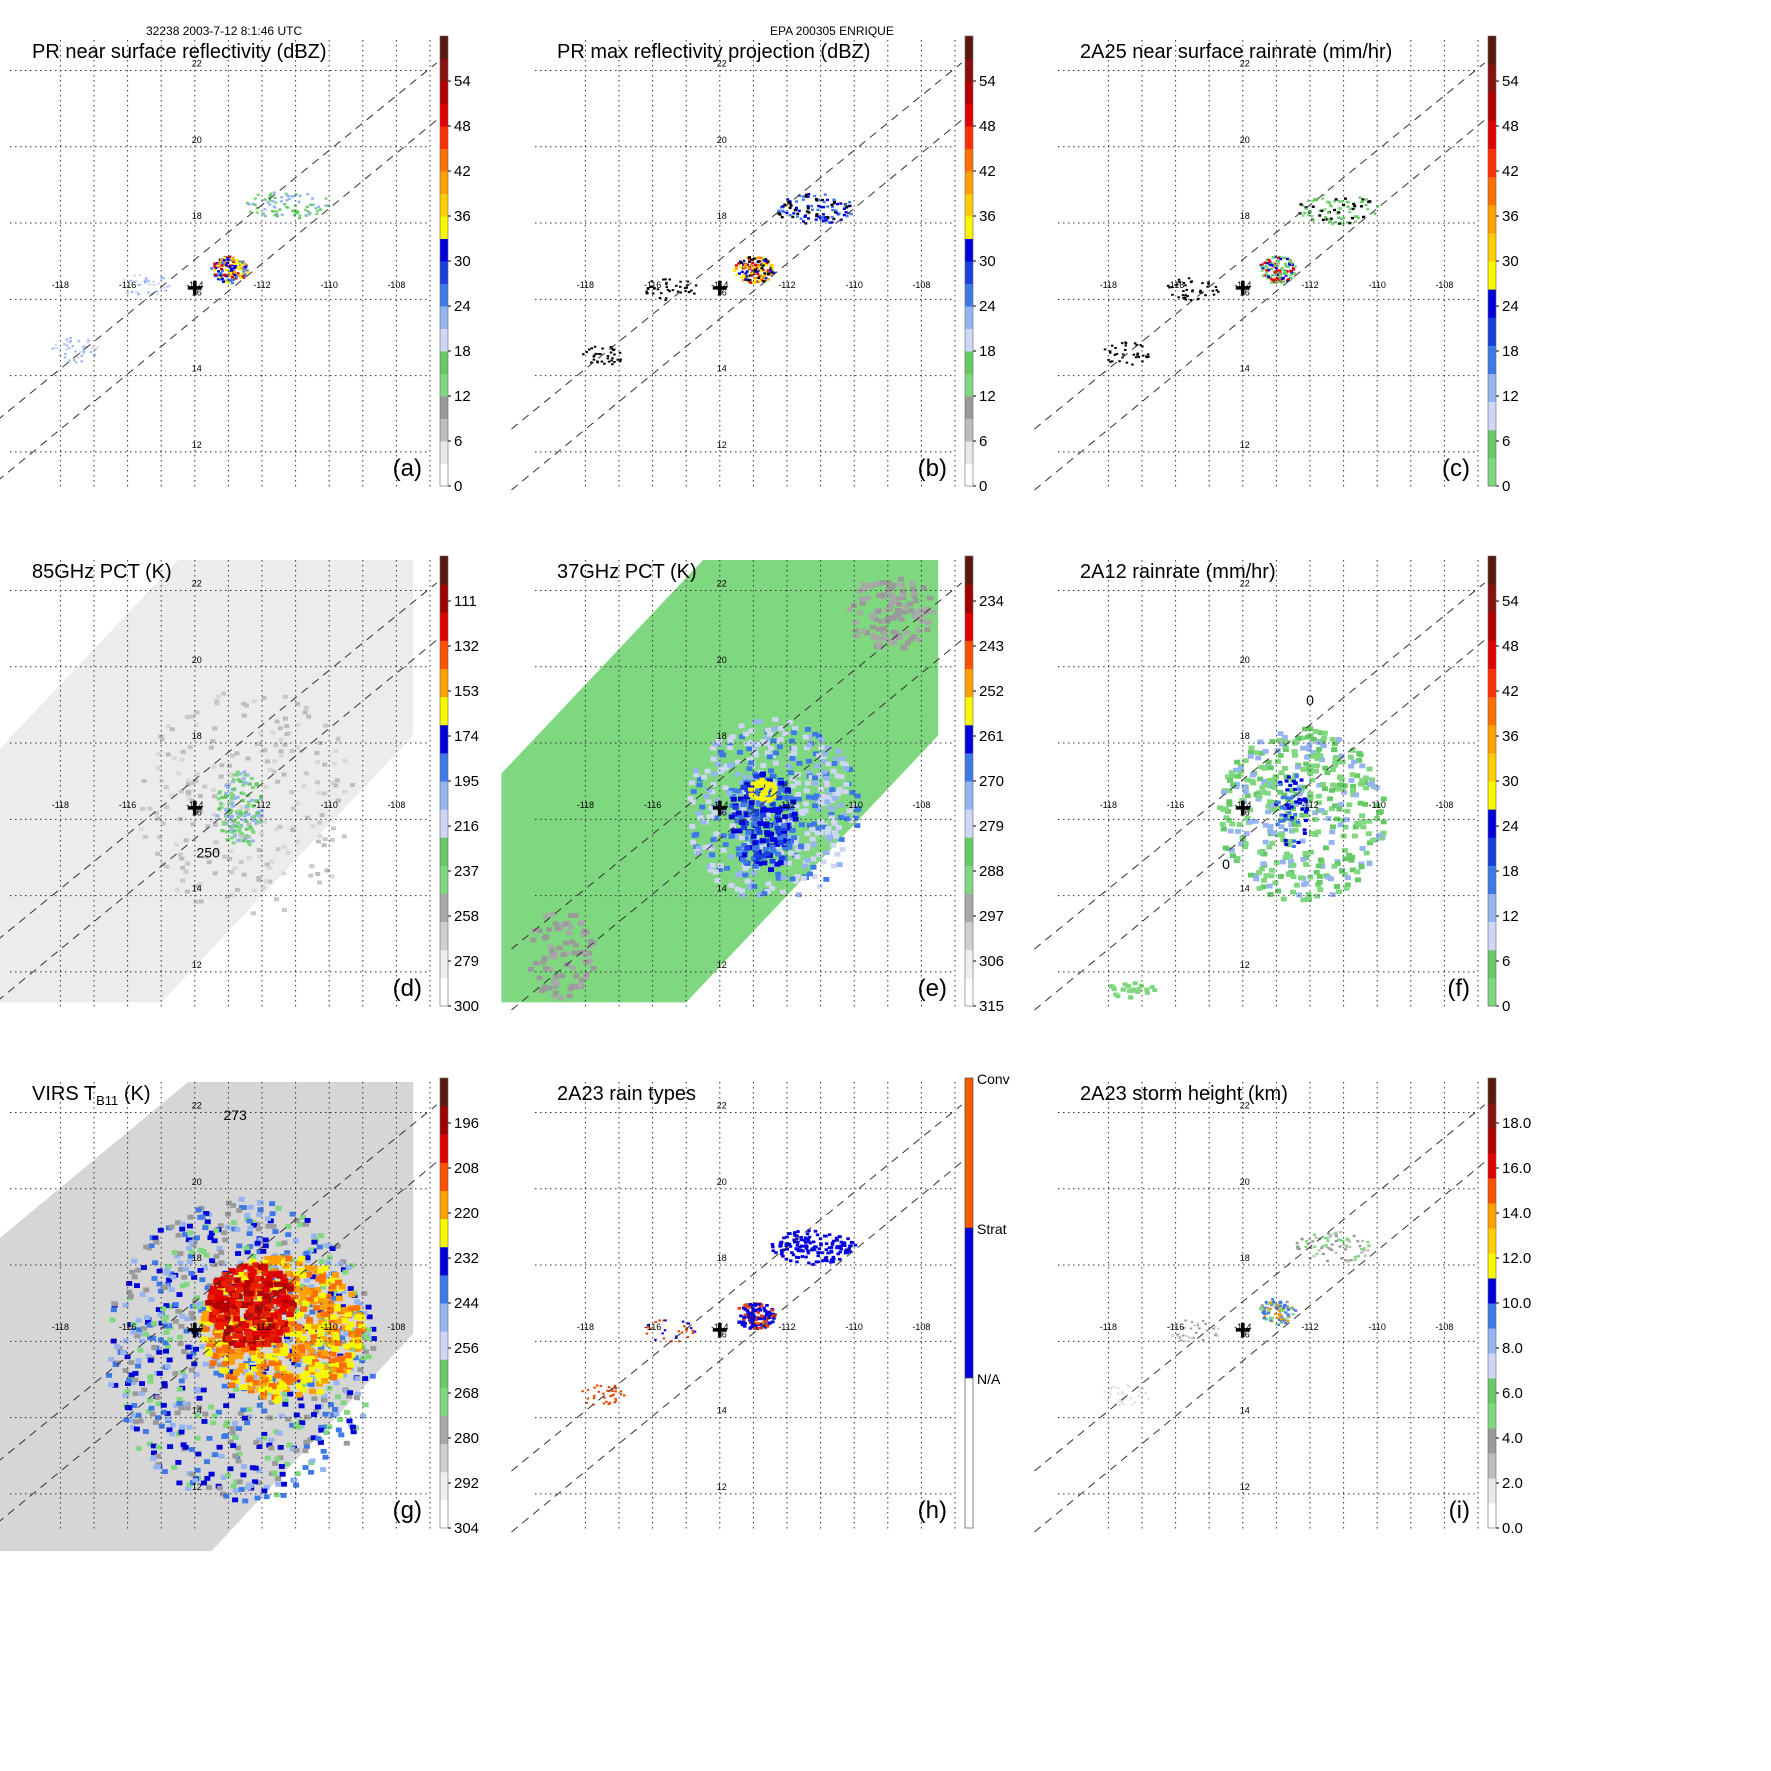 The width and height of the screenshot is (1771, 1771). I want to click on lon-tick-label: -108, so click(396, 1327).